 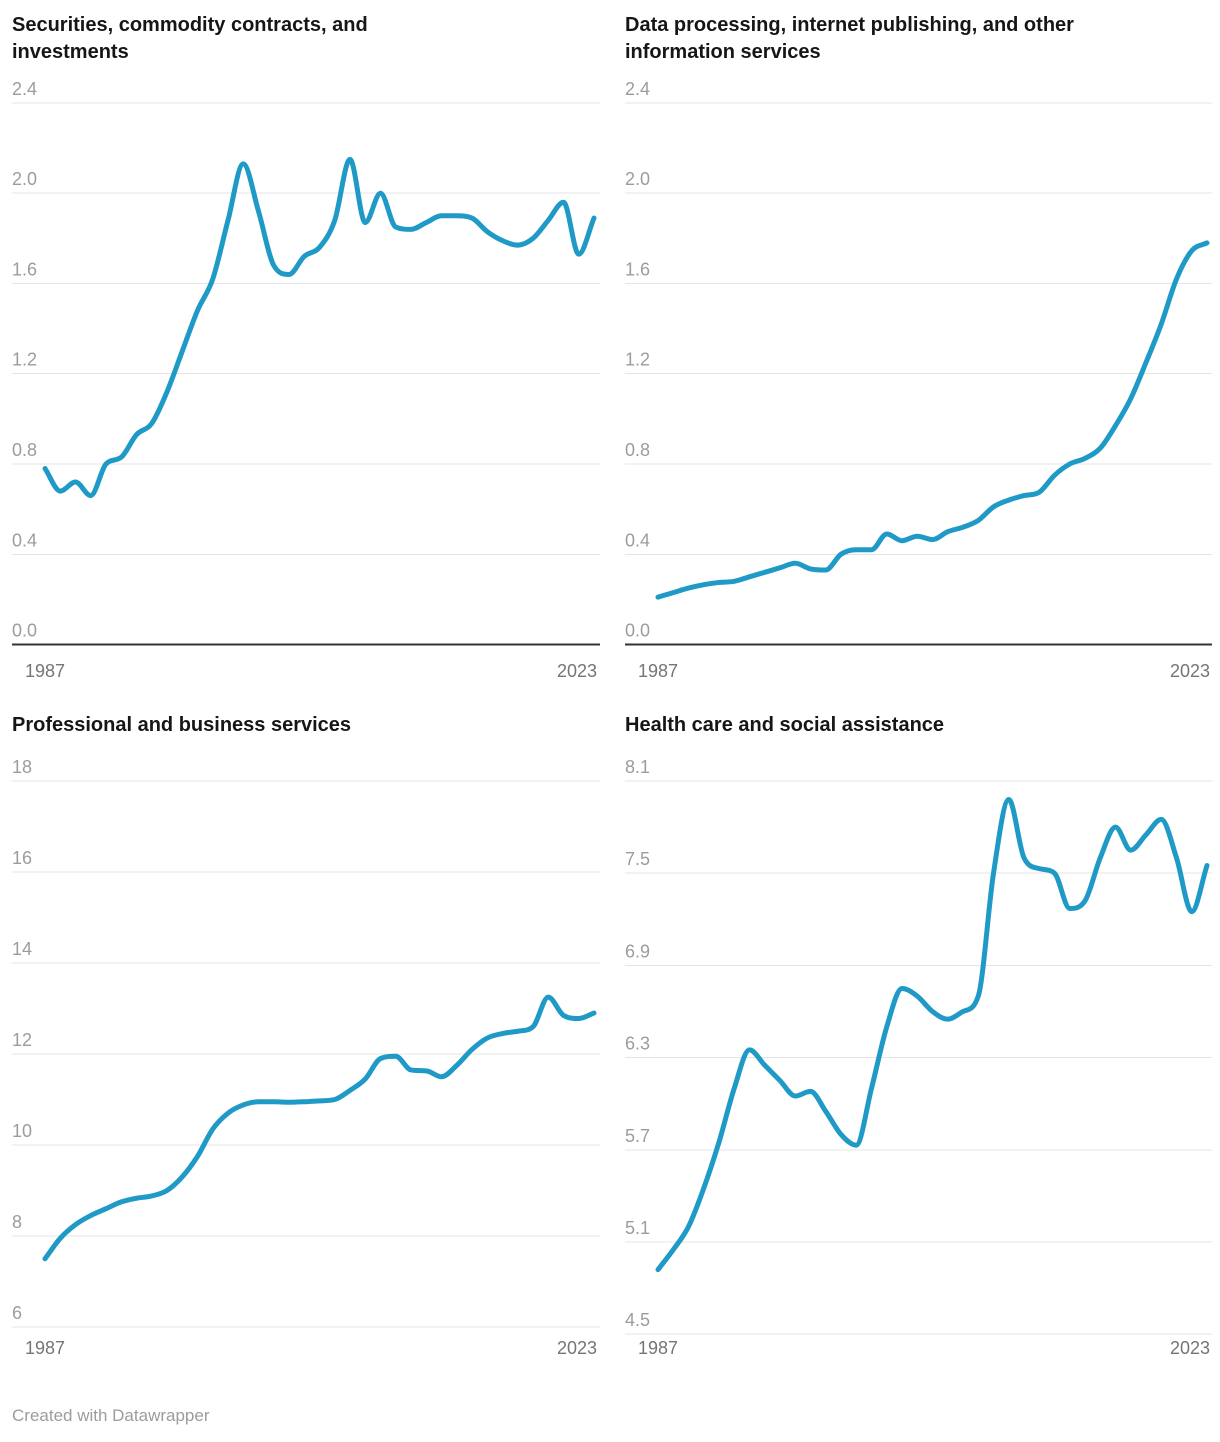 What do you see at coordinates (637, 859) in the screenshot?
I see `y-axis-tick-label: 7.5` at bounding box center [637, 859].